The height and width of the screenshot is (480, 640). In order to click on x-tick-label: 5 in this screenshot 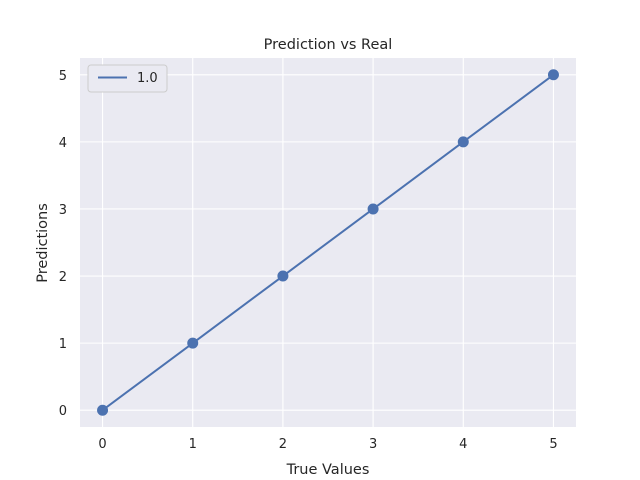, I will do `click(553, 444)`.